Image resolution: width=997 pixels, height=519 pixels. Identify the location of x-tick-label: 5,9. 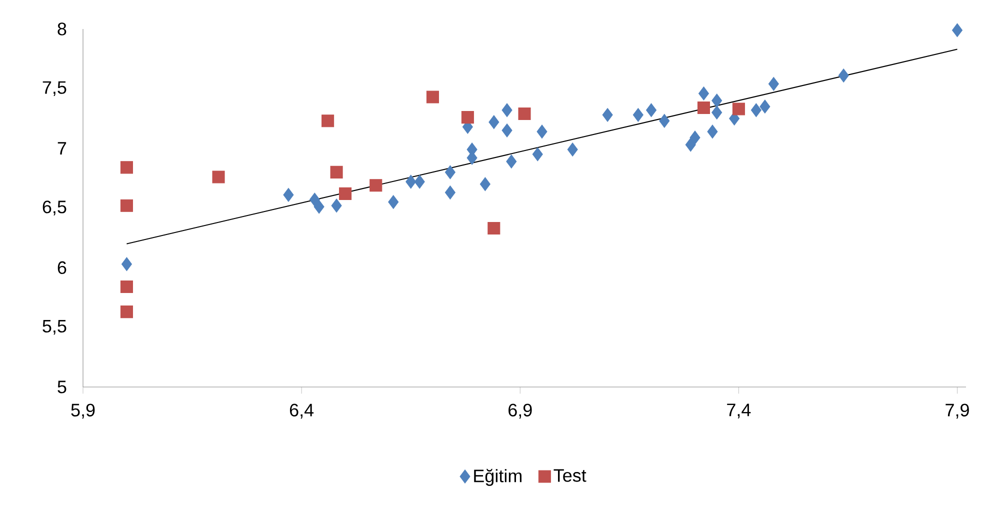
(83, 411).